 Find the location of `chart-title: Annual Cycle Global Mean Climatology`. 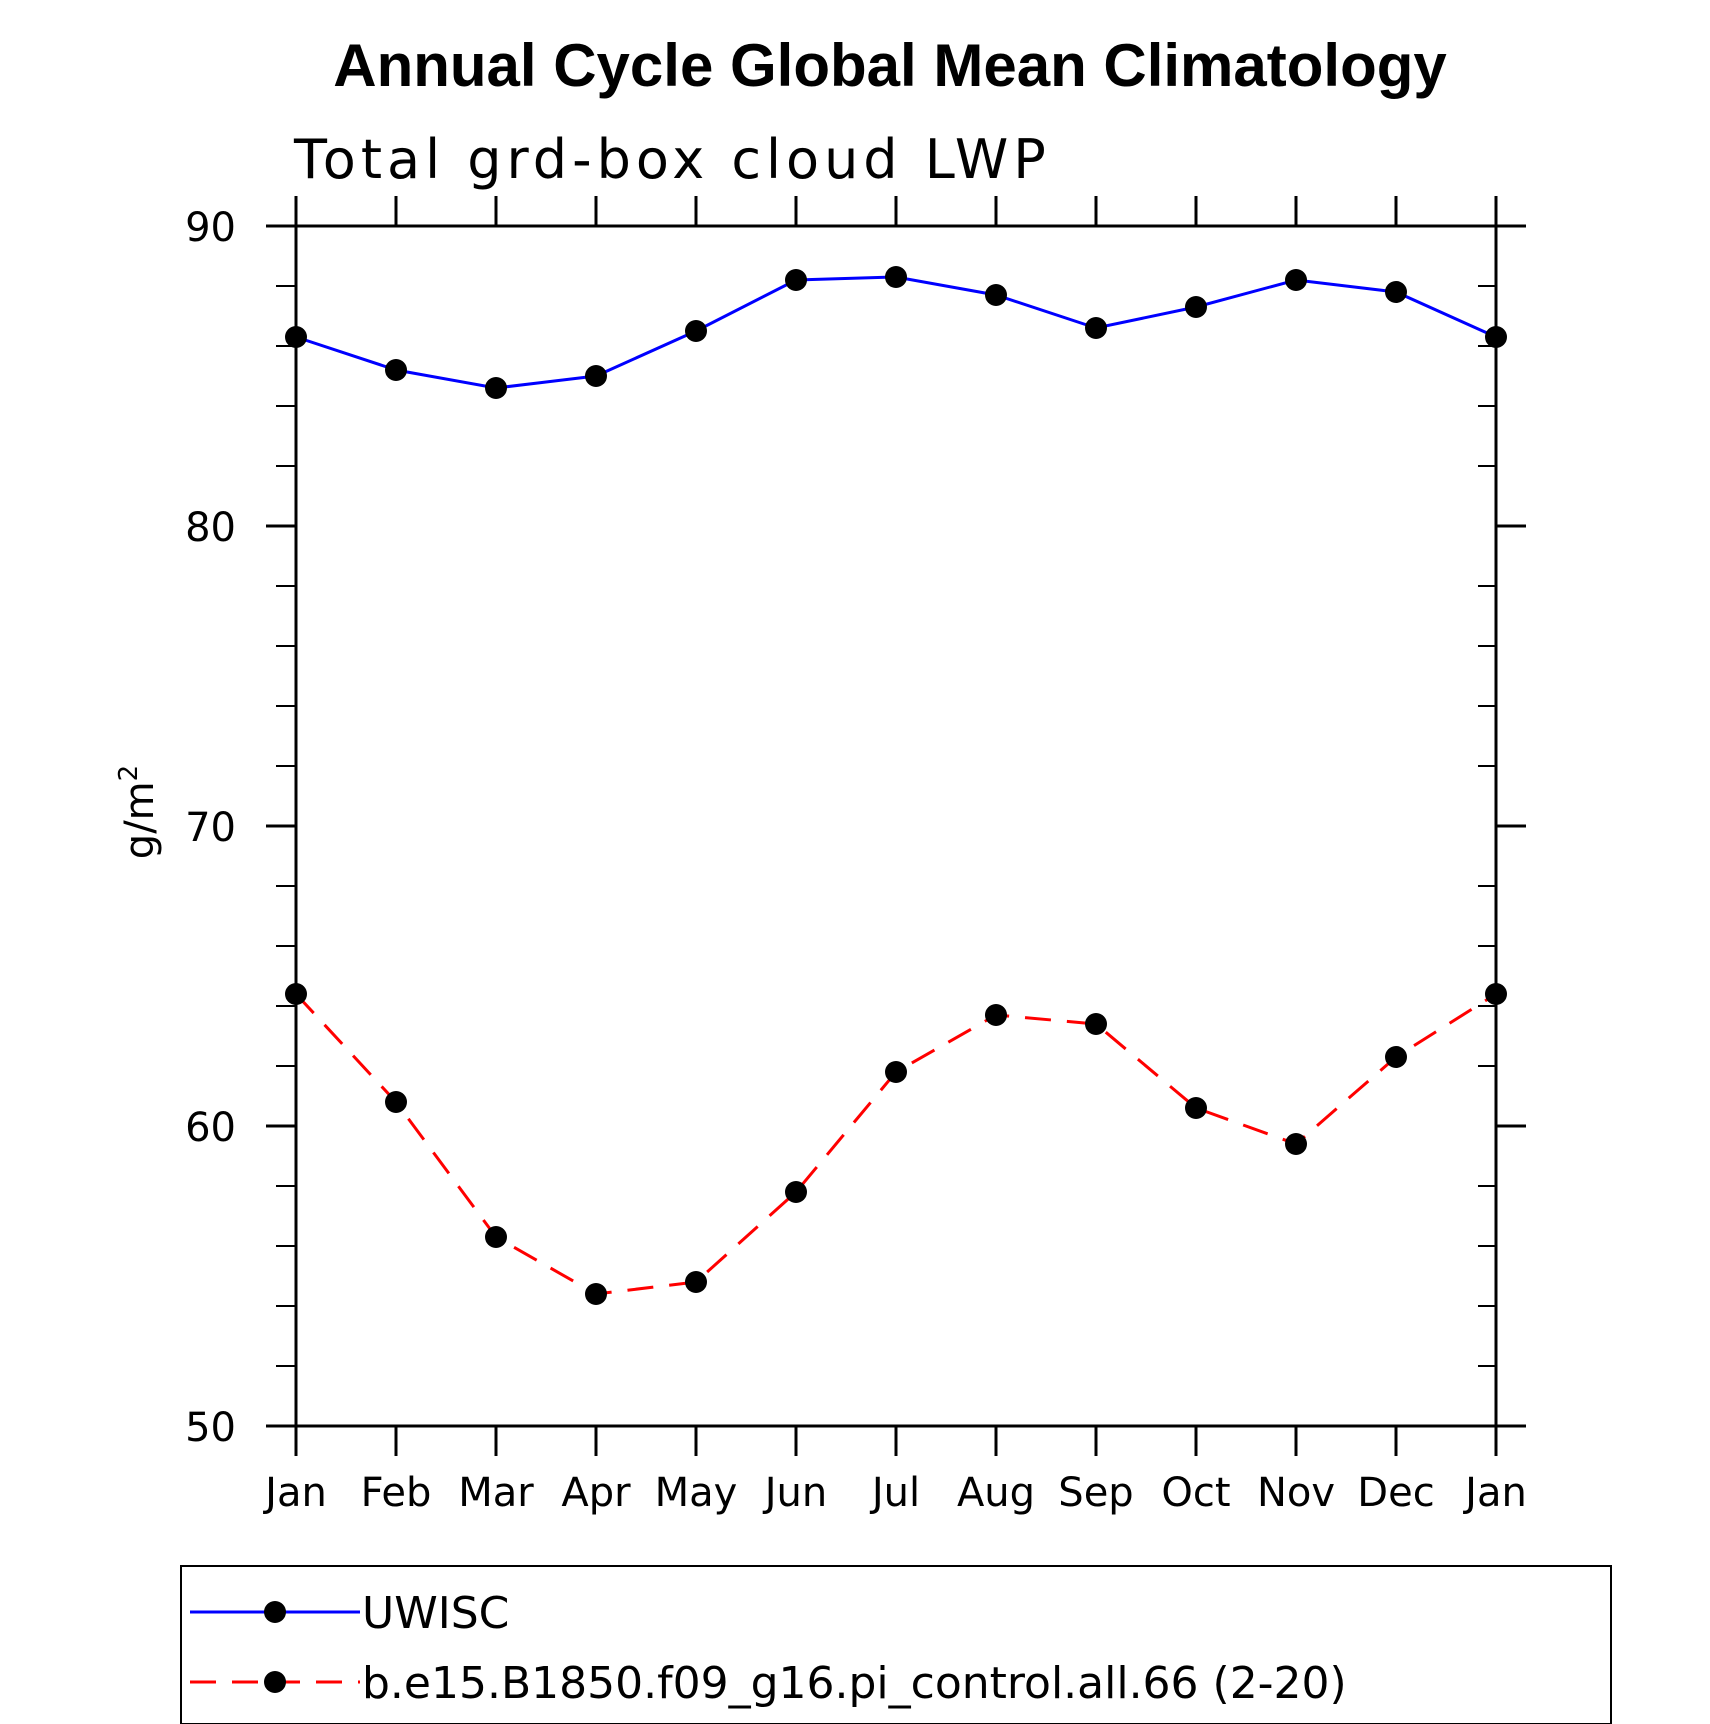

chart-title: Annual Cycle Global Mean Climatology is located at coordinates (890, 65).